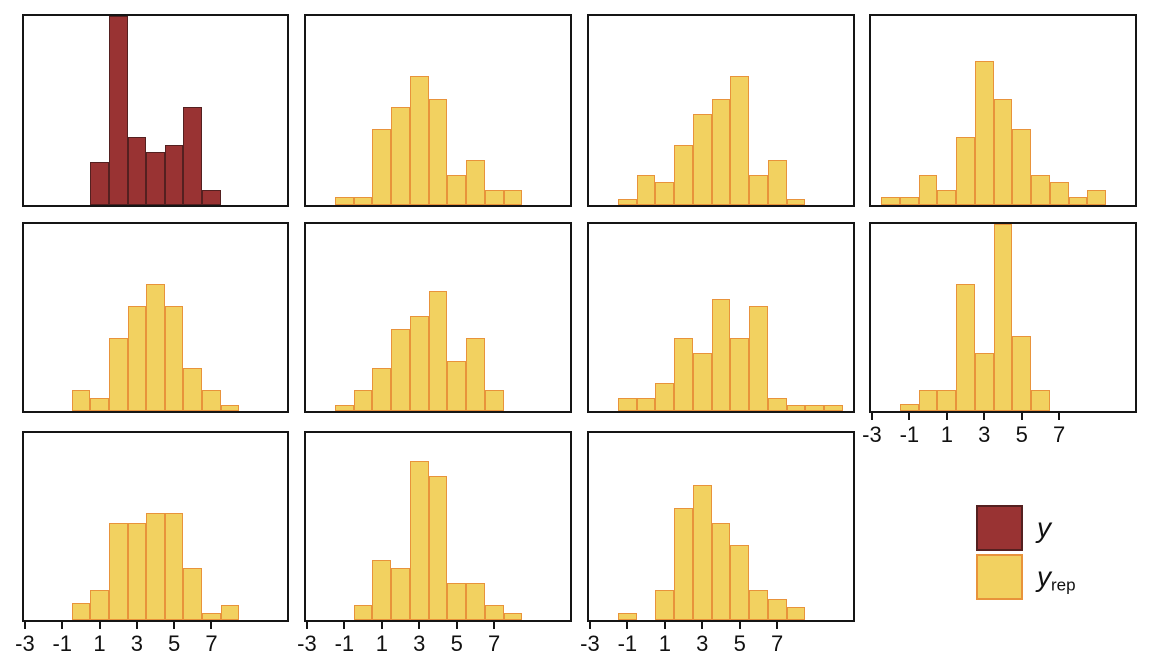 The width and height of the screenshot is (1152, 672). Describe the element at coordinates (984, 434) in the screenshot. I see `x-axis-tick-label: 3` at that location.